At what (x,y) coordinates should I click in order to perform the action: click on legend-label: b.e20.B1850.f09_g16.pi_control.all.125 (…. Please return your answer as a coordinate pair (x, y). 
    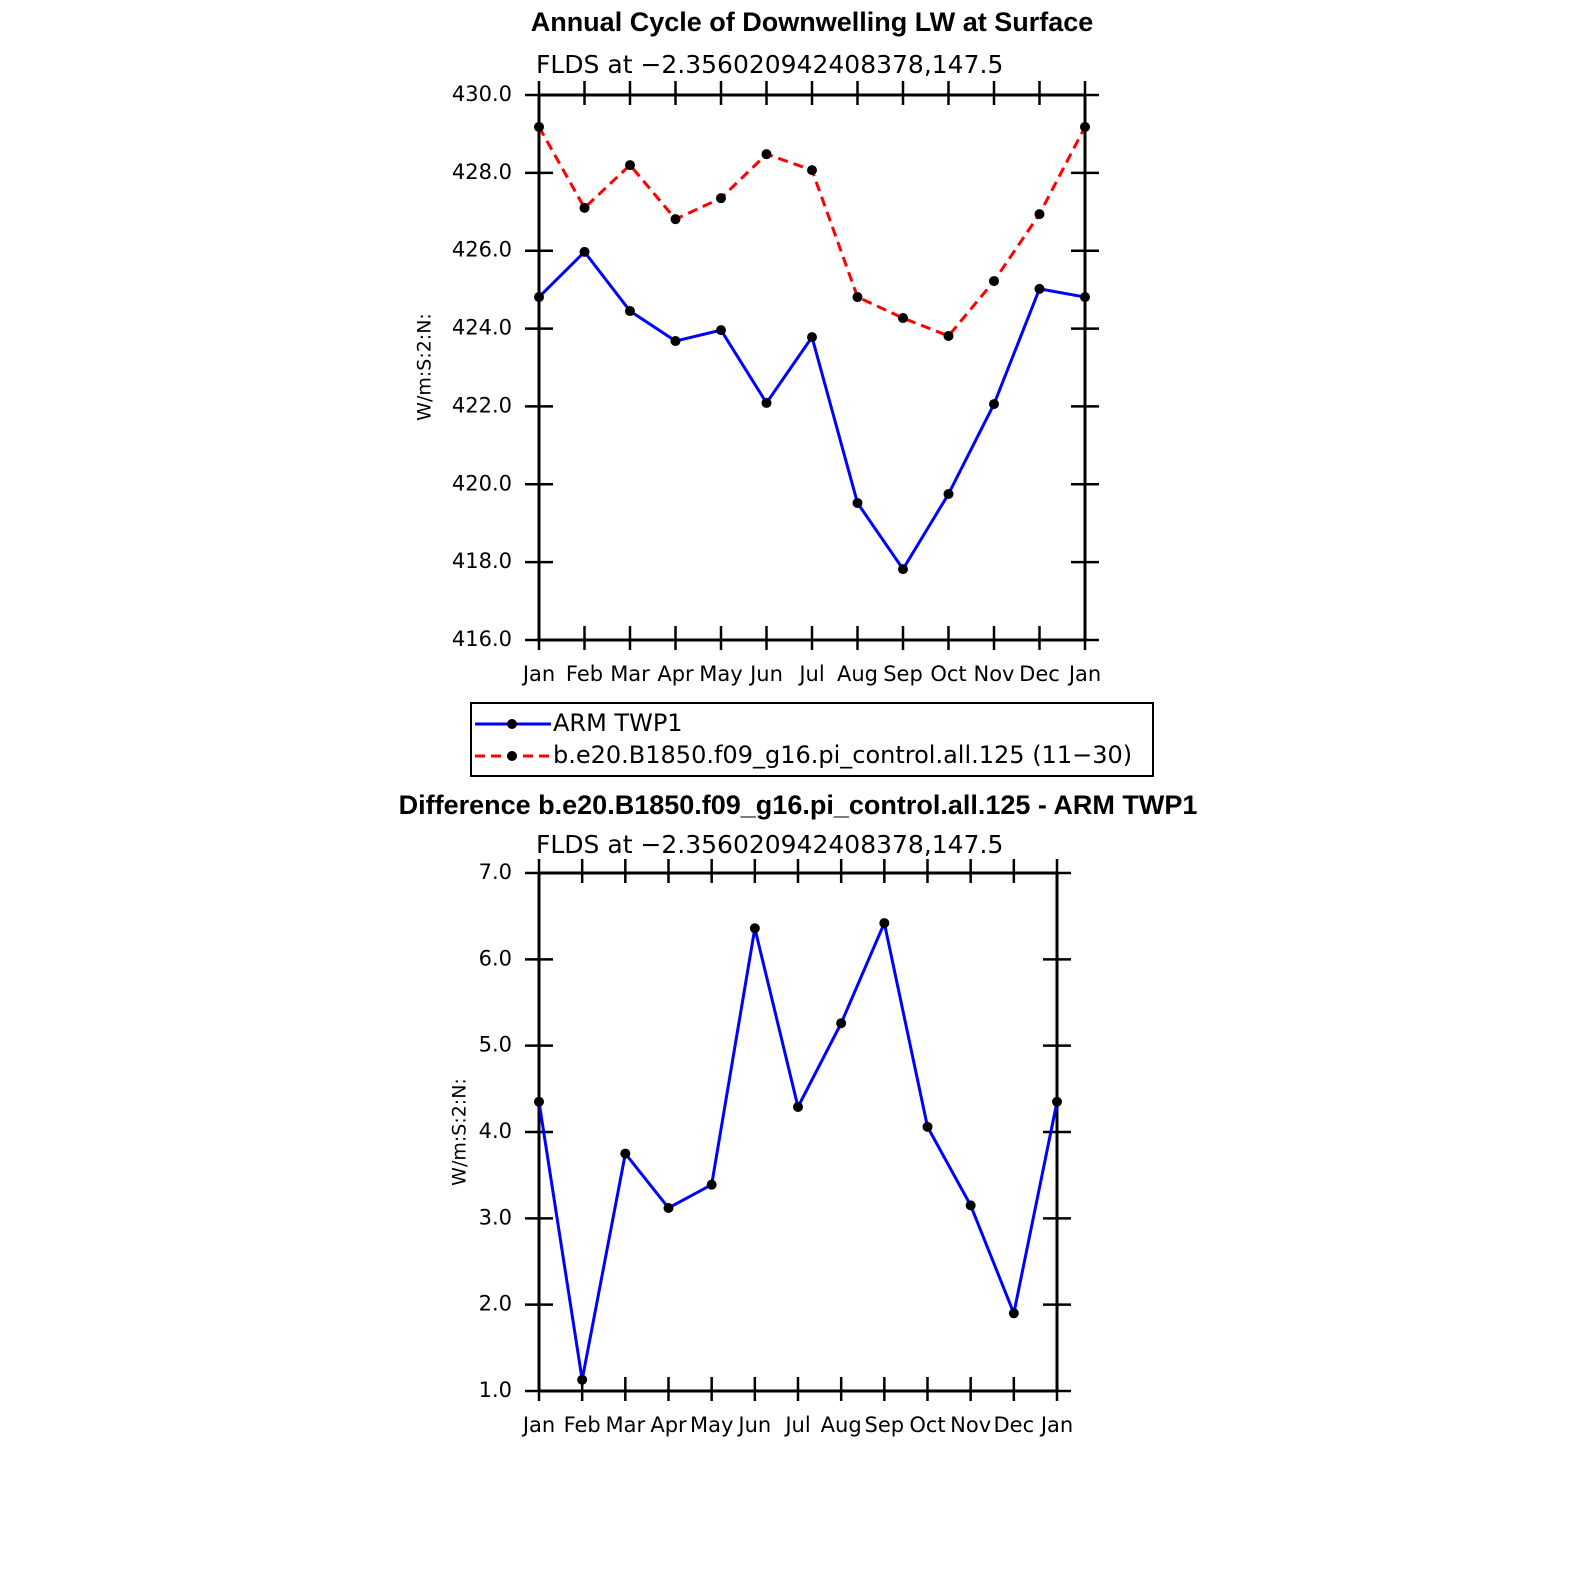
    Looking at the image, I should click on (842, 755).